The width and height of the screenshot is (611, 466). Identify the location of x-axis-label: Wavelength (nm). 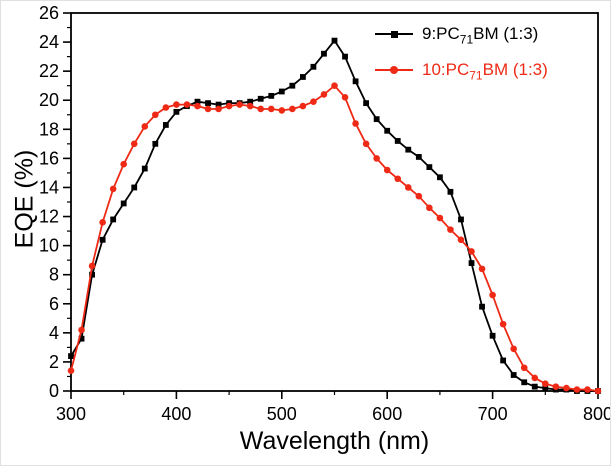
(334, 441).